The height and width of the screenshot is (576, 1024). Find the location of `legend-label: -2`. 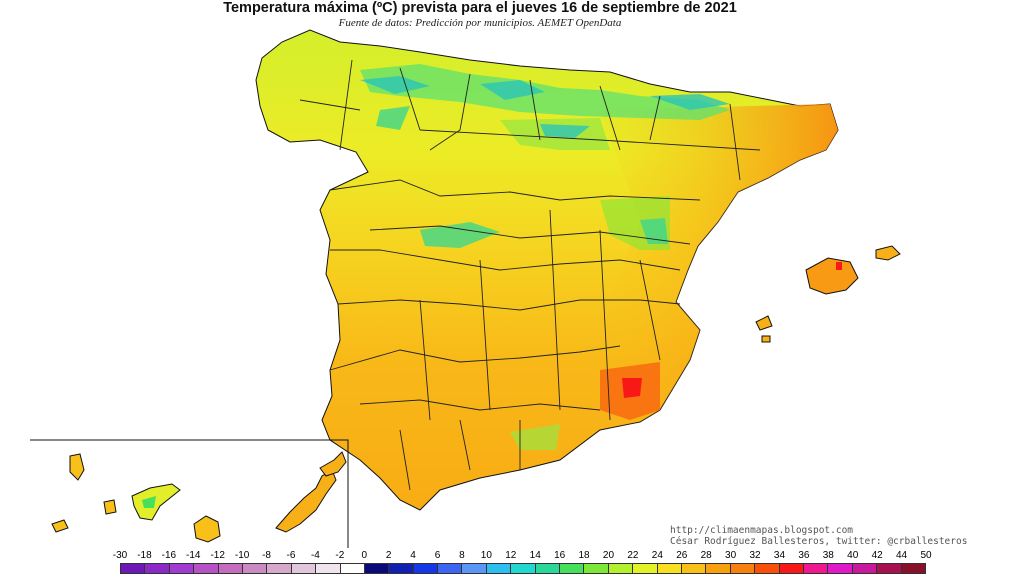

legend-label: -2 is located at coordinates (340, 555).